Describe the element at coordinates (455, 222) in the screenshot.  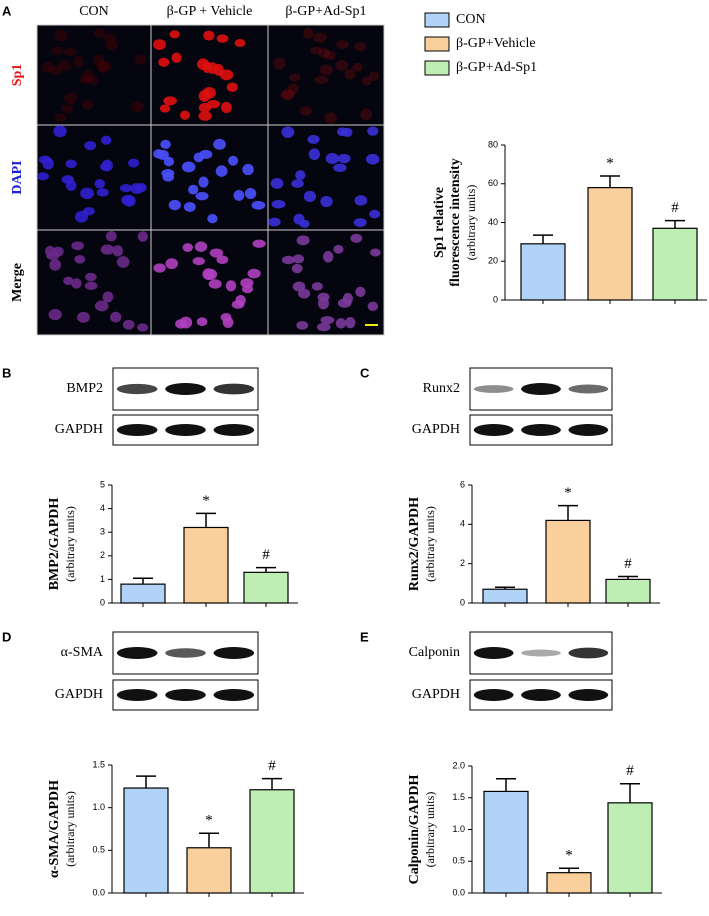
I see `y-axis-title: fluorescence intensity` at that location.